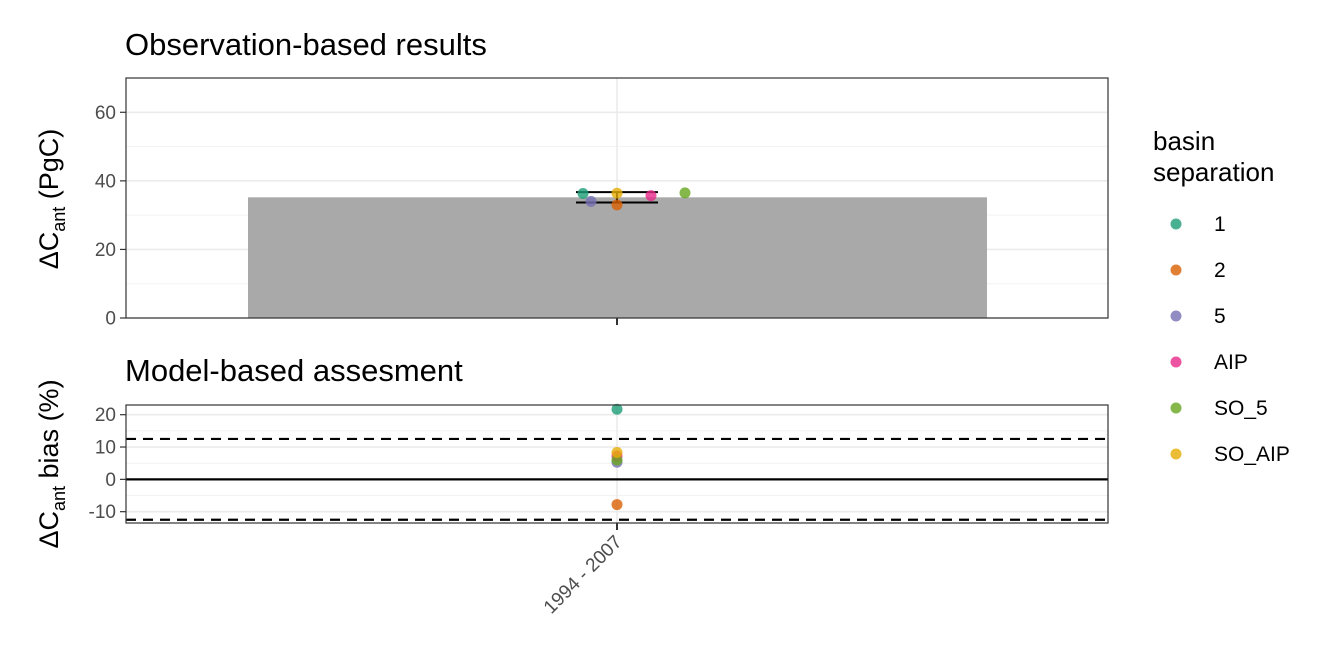  Describe the element at coordinates (1184, 141) in the screenshot. I see `legend-title-line1: basin` at that location.